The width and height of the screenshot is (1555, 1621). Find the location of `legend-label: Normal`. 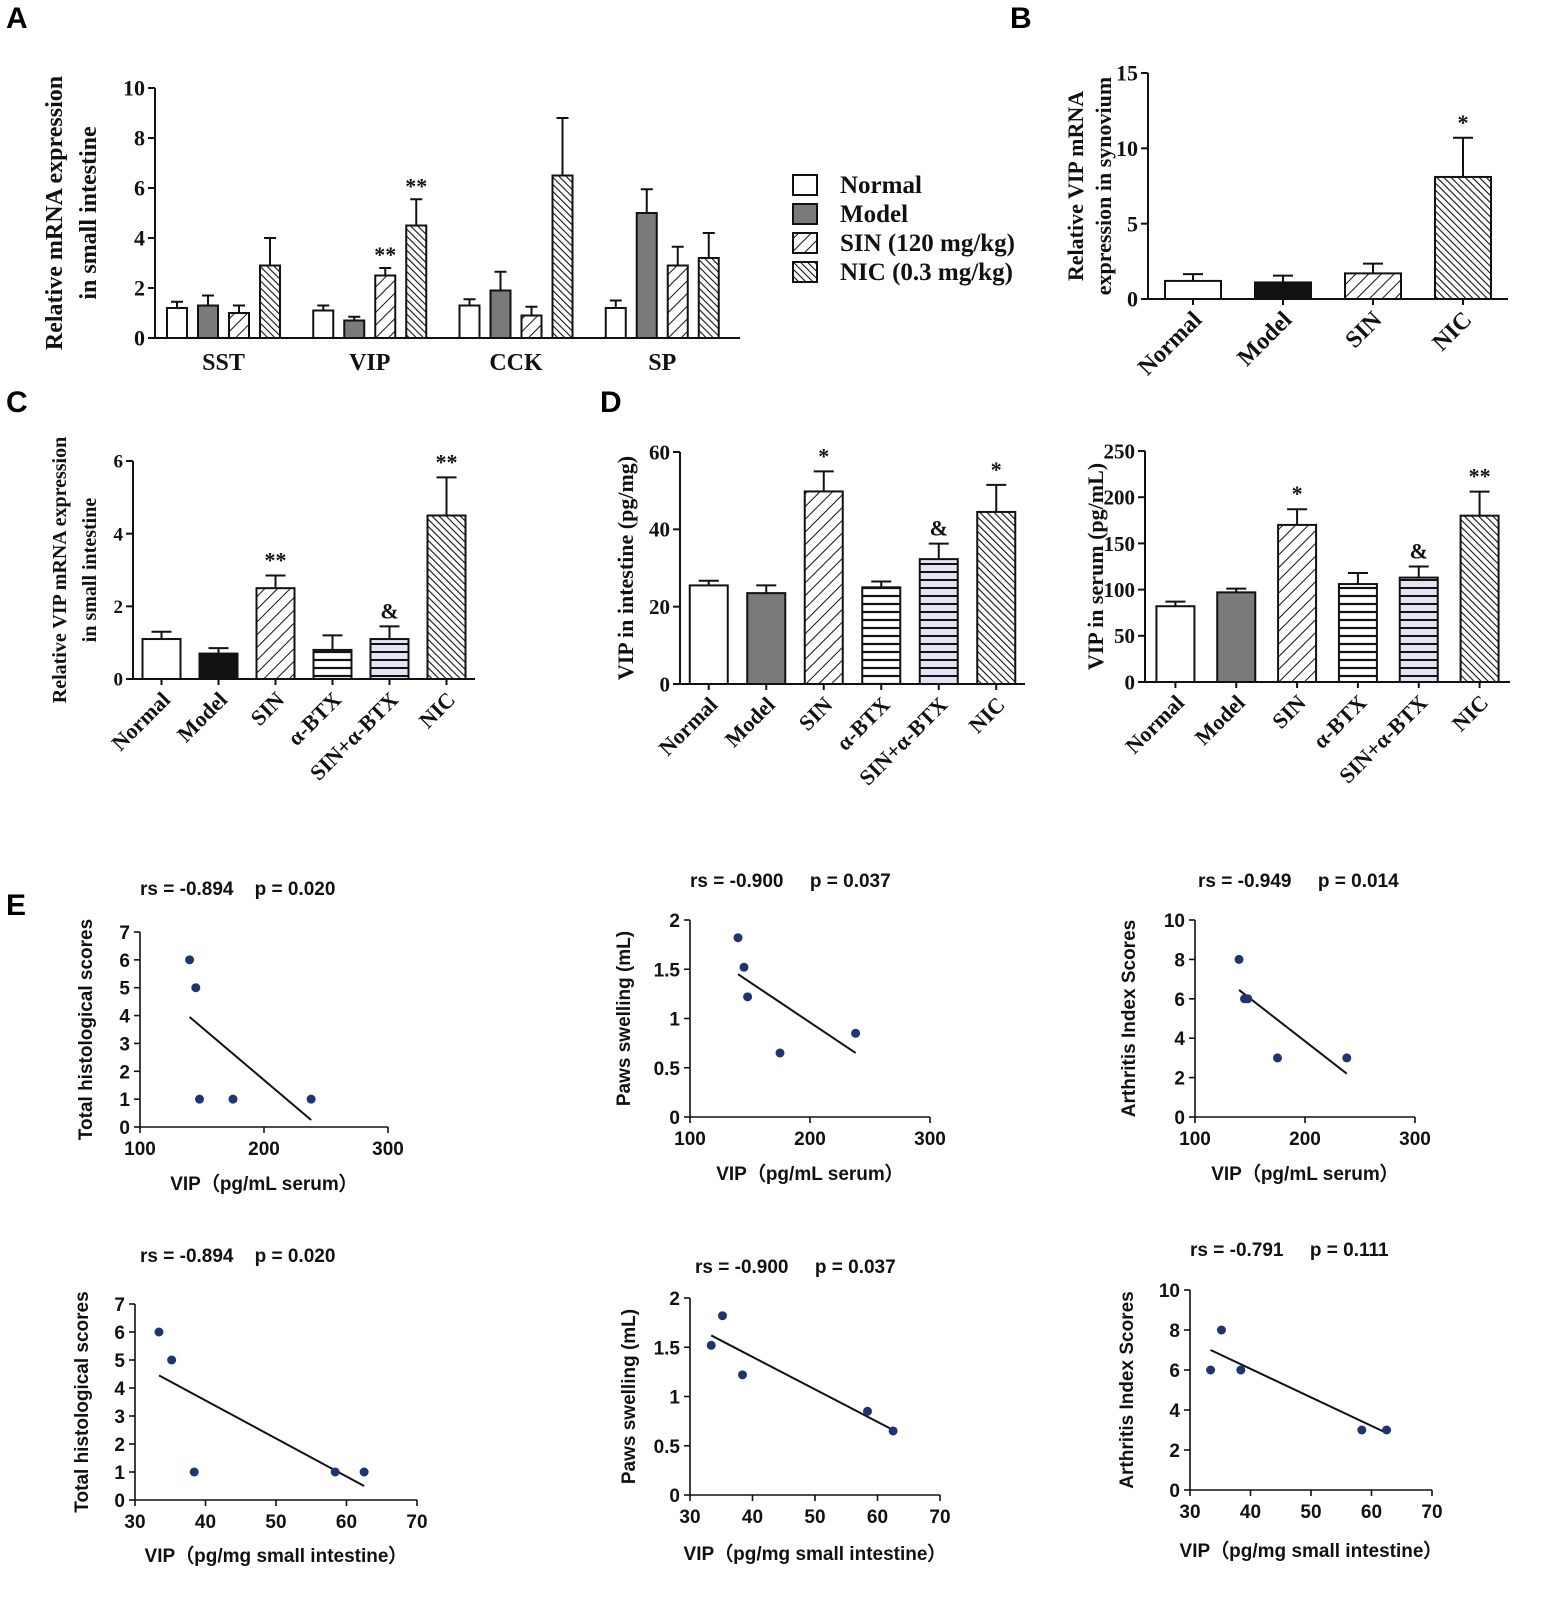

legend-label: Normal is located at coordinates (881, 185).